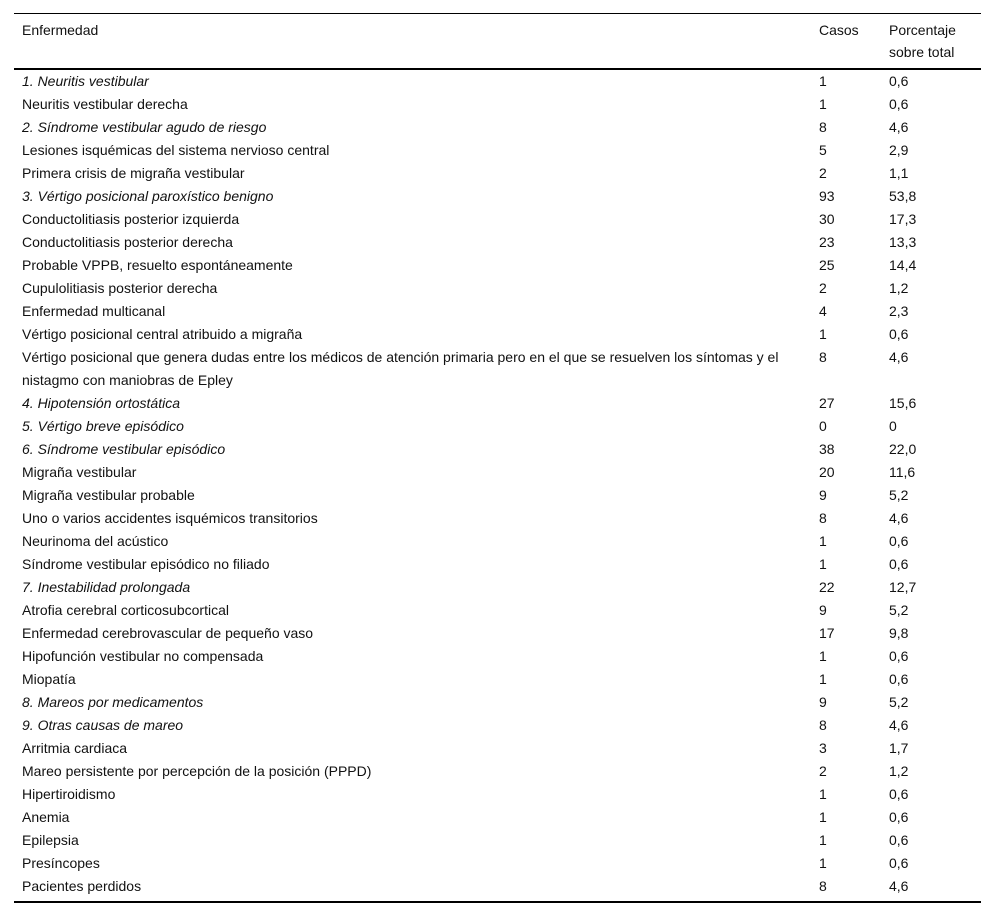 The image size is (992, 909). What do you see at coordinates (106, 587) in the screenshot?
I see `disease-cell: 7. Inestabilidad prolongada` at bounding box center [106, 587].